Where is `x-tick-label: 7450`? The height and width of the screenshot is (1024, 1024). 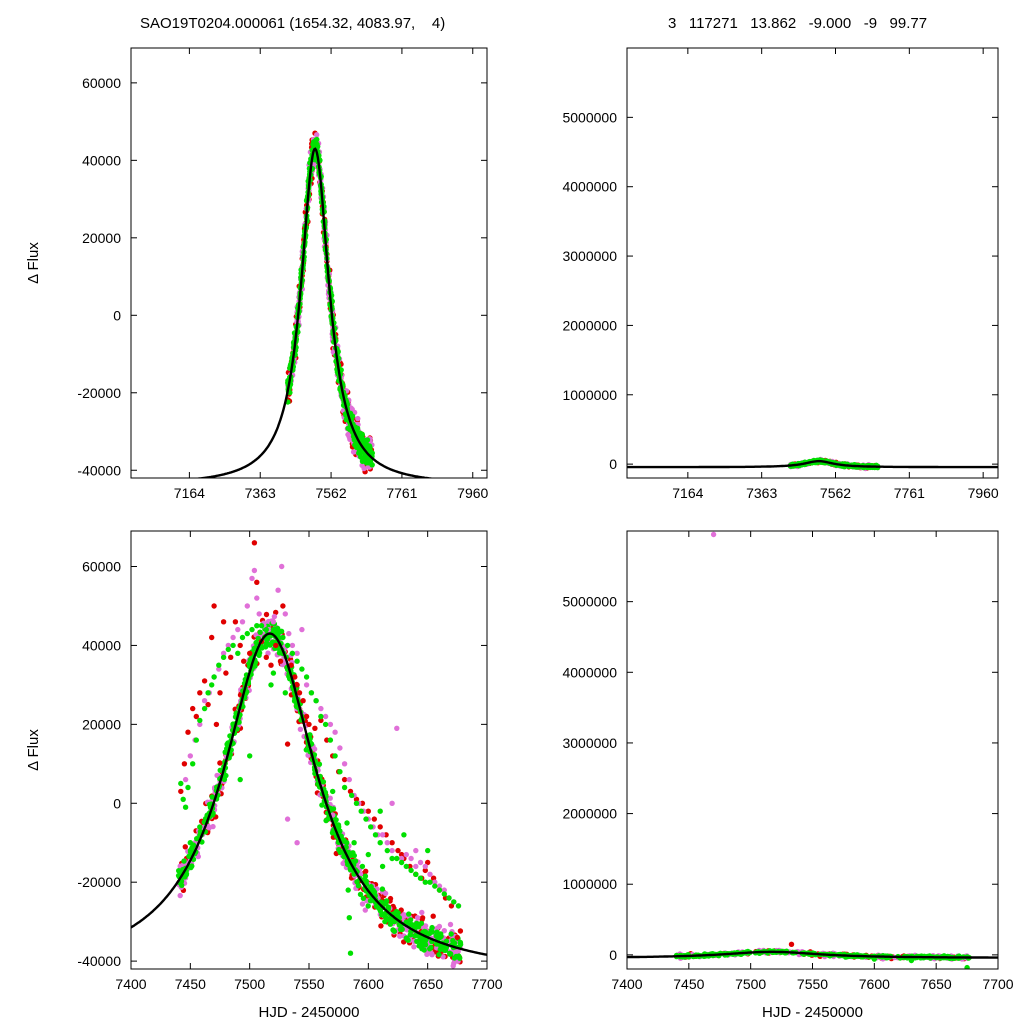
x-tick-label: 7450 is located at coordinates (190, 984).